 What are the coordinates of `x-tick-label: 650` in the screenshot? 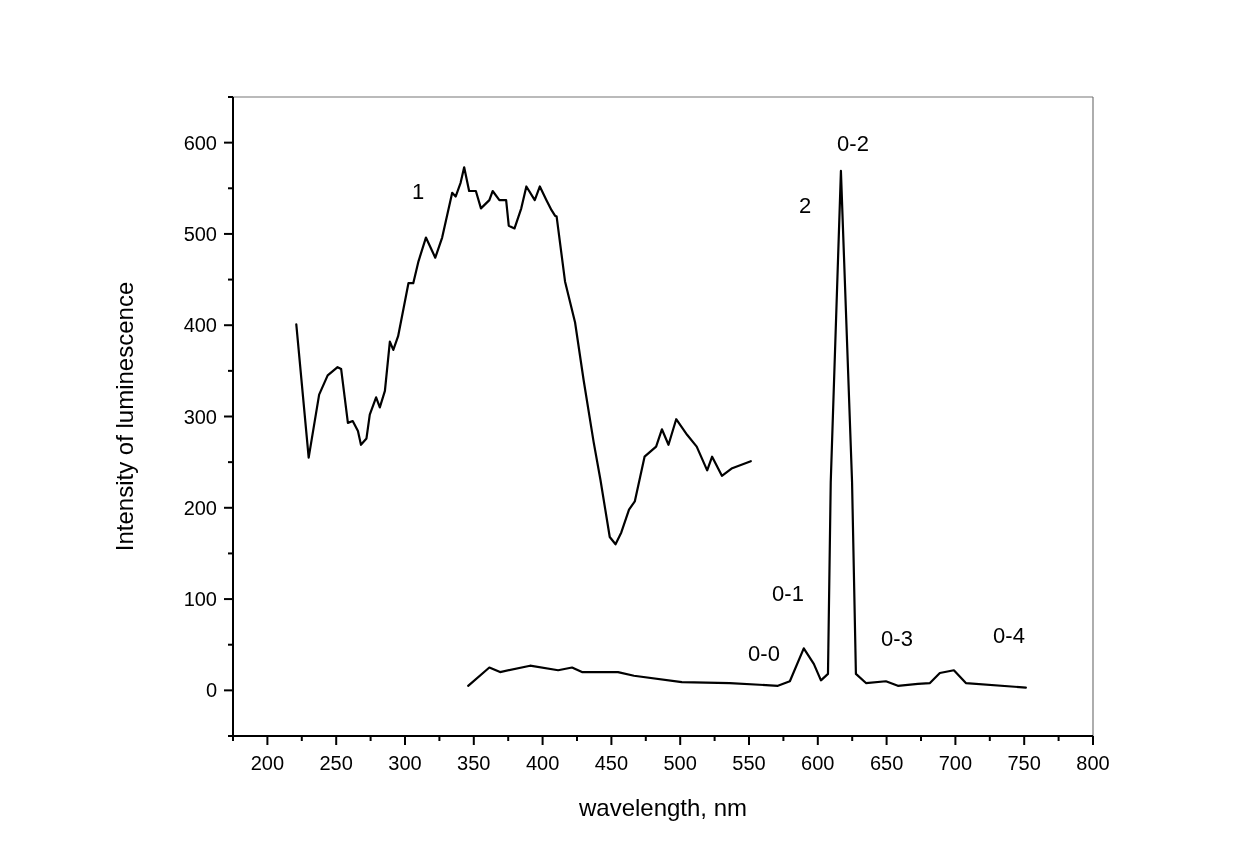 It's located at (886, 763).